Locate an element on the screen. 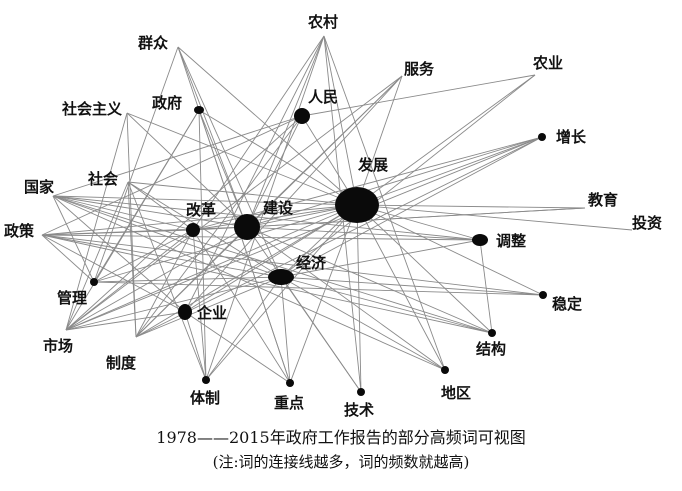  edge-gaige-zhengce is located at coordinates (117, 232).